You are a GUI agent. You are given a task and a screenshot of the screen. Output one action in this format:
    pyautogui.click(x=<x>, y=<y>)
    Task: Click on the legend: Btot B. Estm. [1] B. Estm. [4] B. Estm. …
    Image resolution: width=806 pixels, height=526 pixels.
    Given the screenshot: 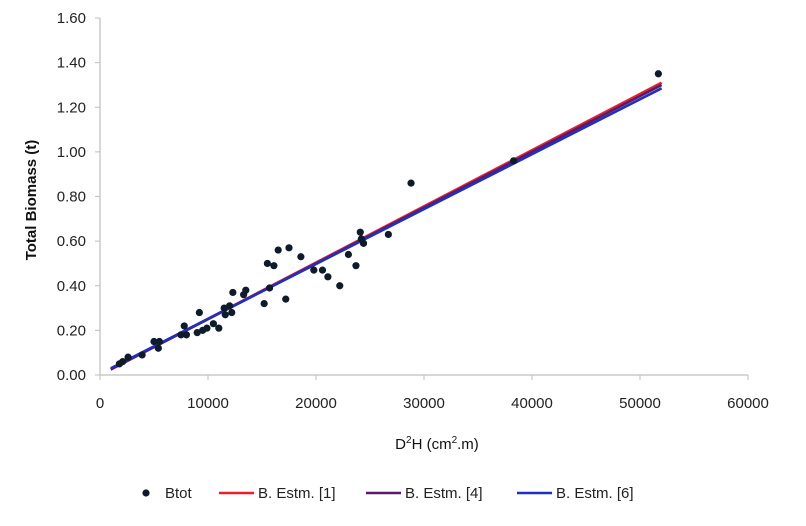 What is the action you would take?
    pyautogui.click(x=388, y=493)
    